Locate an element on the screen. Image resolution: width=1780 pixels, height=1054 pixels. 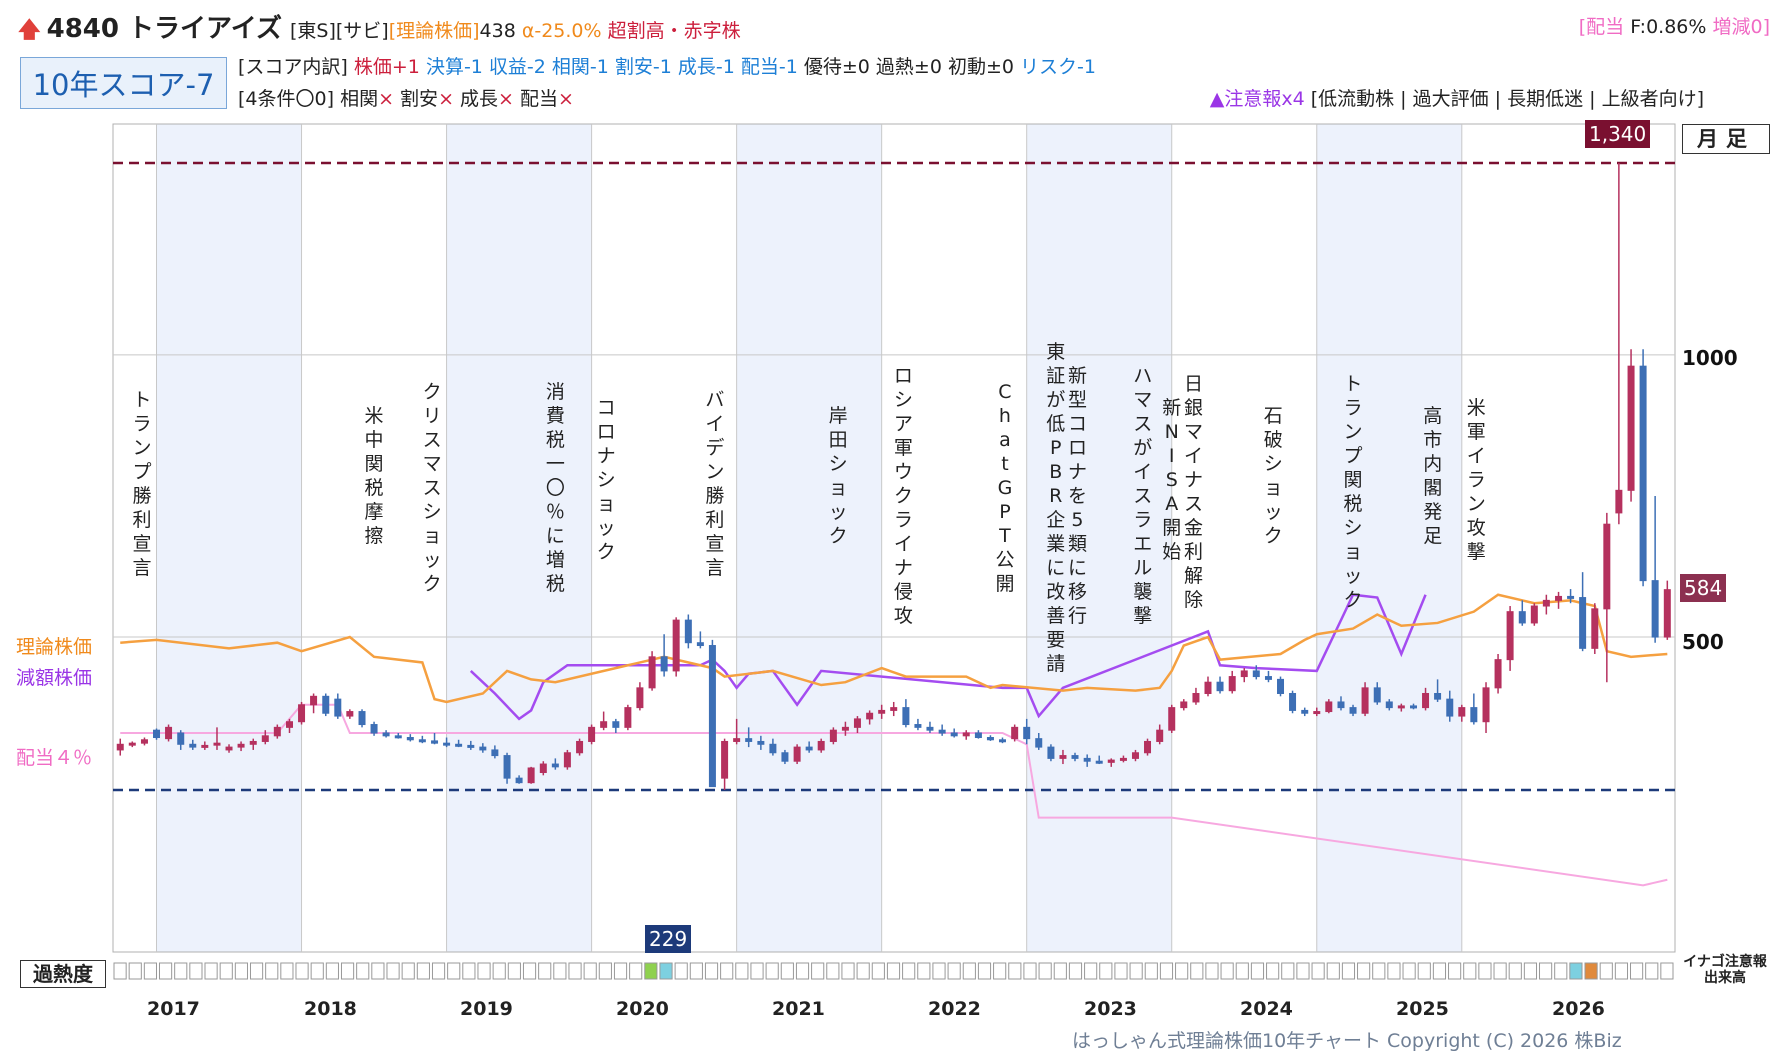
legend-theory: 理論株価 is located at coordinates (54, 647).